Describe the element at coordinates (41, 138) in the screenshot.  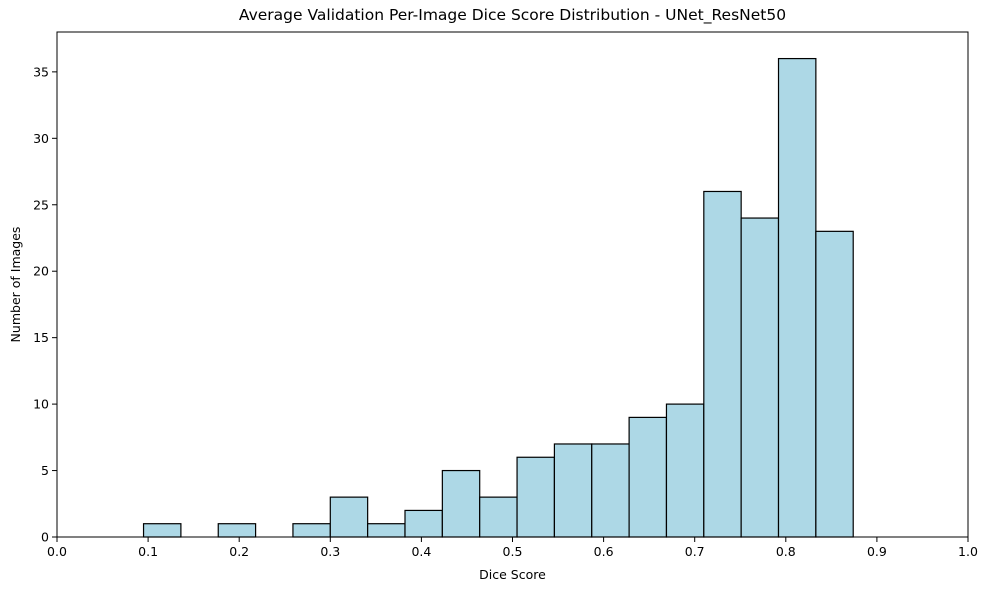
I see `y-tick-label: 30` at that location.